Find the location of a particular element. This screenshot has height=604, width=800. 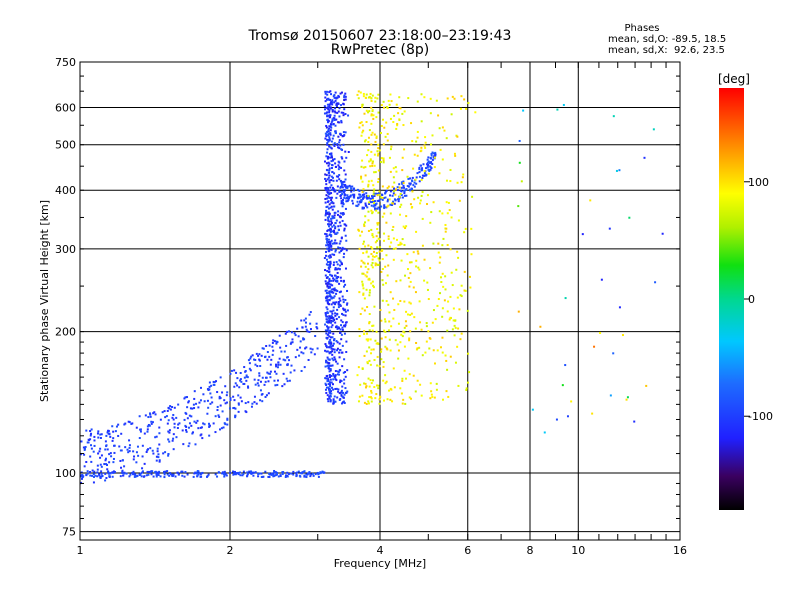

colorbar-tick-label: 0 is located at coordinates (751, 299).